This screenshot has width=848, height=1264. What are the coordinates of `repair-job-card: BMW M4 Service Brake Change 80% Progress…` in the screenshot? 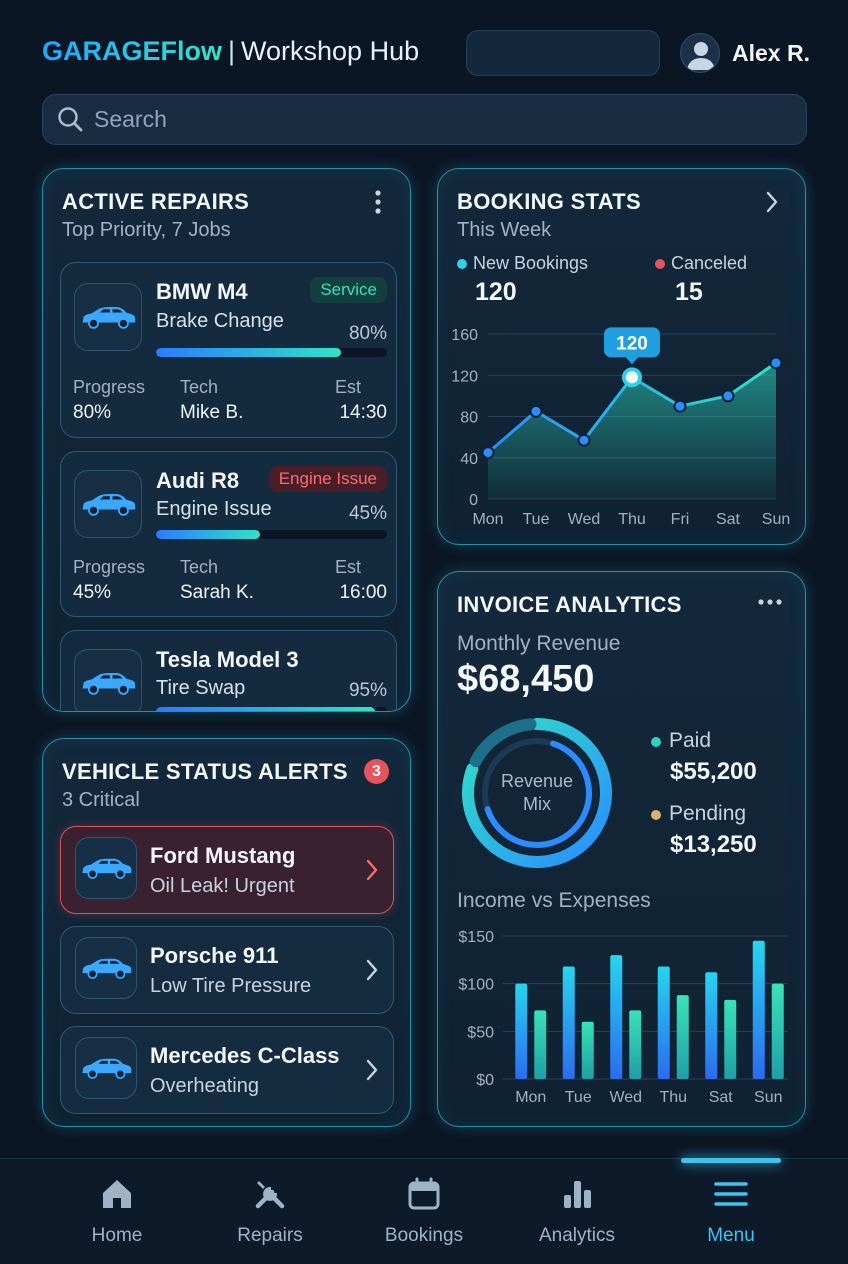 It's located at (228, 350).